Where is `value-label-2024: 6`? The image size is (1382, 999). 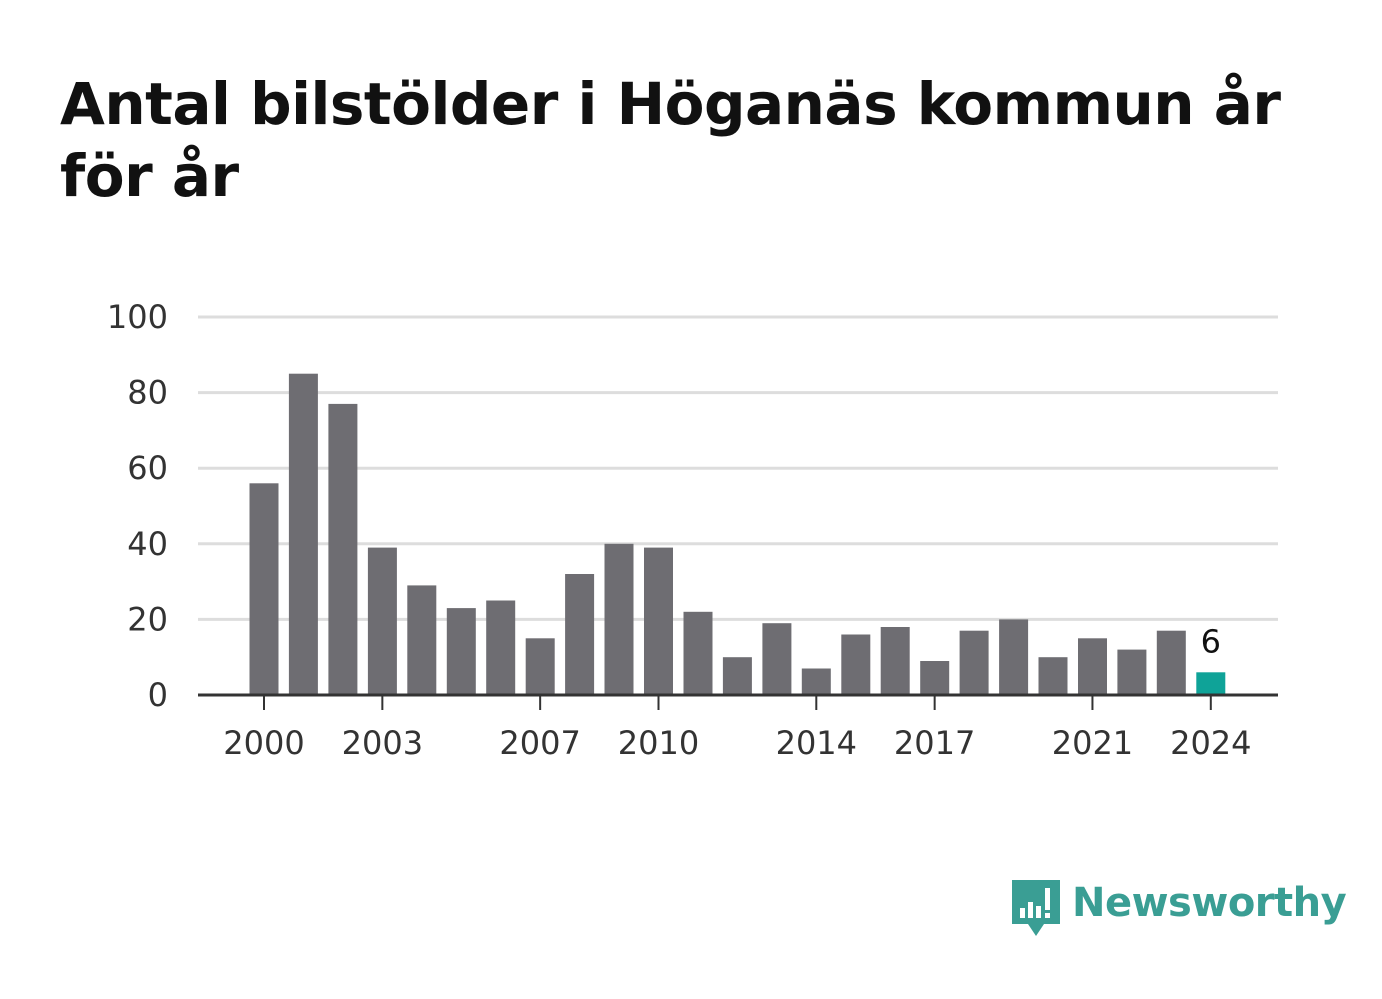
value-label-2024: 6 is located at coordinates (1211, 641).